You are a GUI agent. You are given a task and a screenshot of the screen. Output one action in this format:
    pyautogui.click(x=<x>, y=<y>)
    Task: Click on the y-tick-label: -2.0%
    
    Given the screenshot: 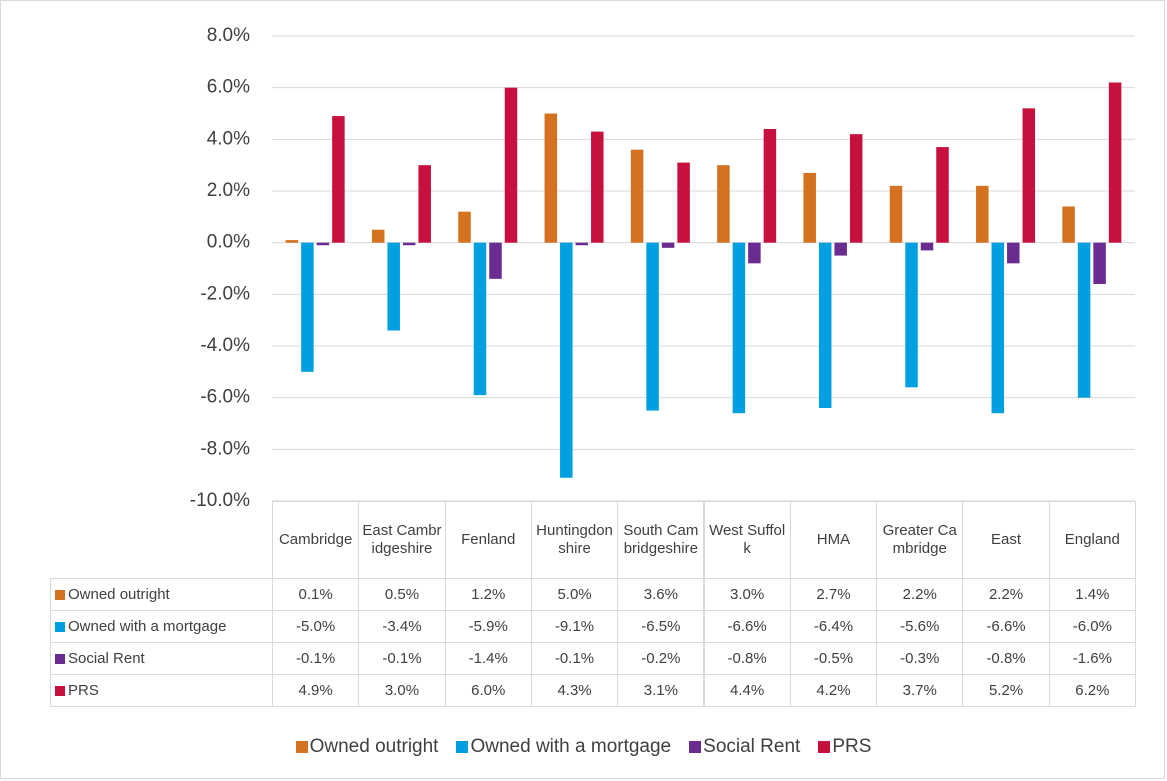 What is the action you would take?
    pyautogui.click(x=225, y=293)
    